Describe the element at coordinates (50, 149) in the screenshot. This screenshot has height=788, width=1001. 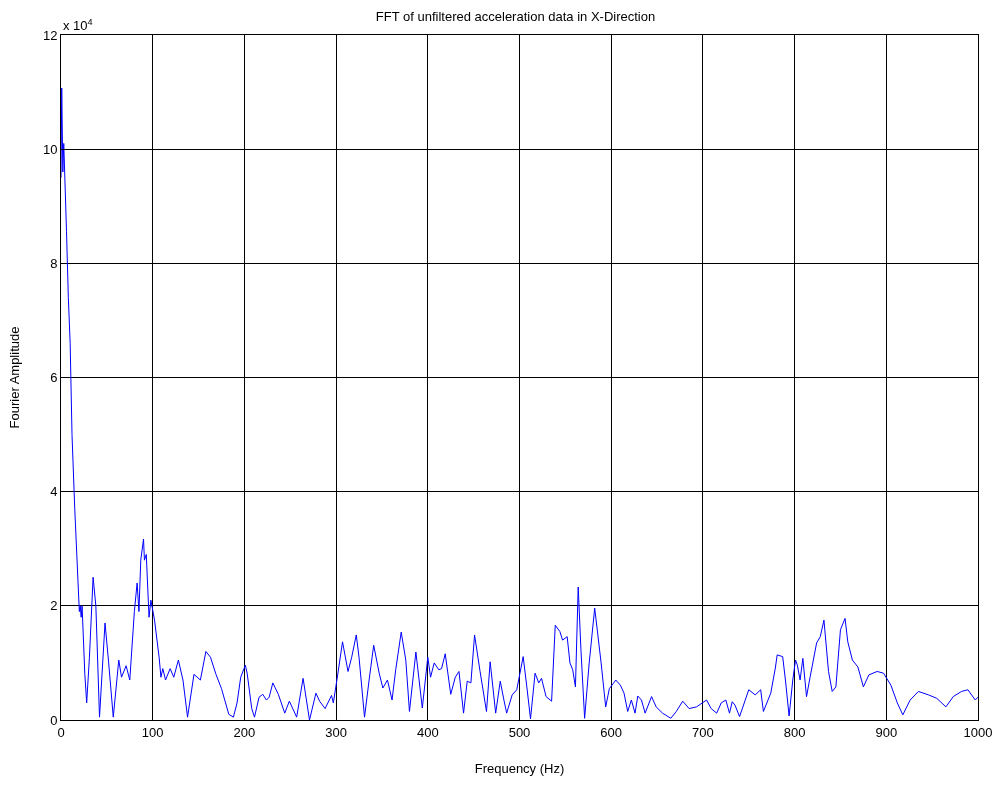
I see `y-tick-label: 10` at that location.